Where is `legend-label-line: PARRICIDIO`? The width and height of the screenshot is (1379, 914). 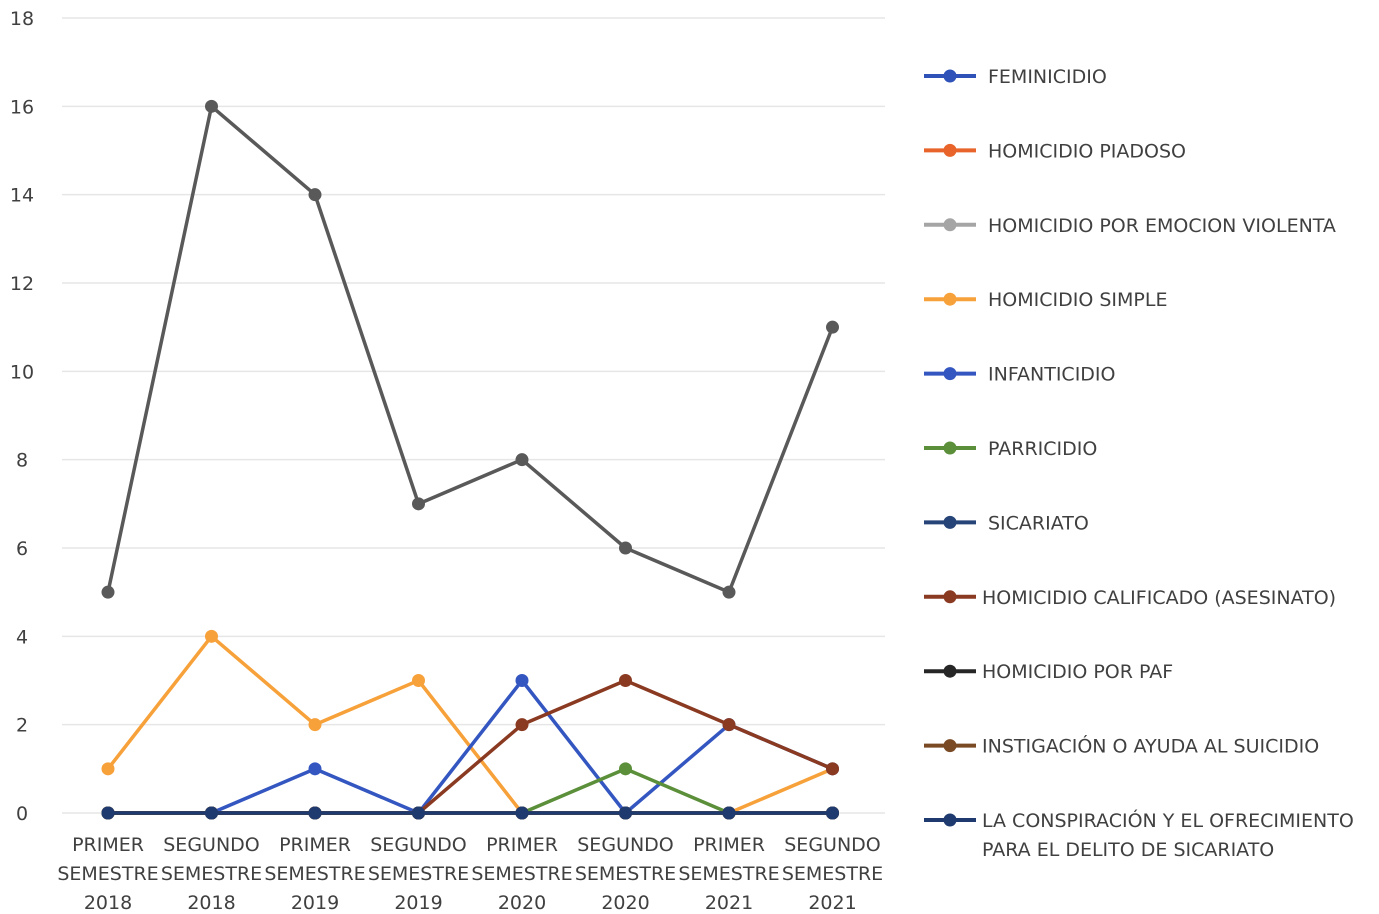
legend-label-line: PARRICIDIO is located at coordinates (1042, 449).